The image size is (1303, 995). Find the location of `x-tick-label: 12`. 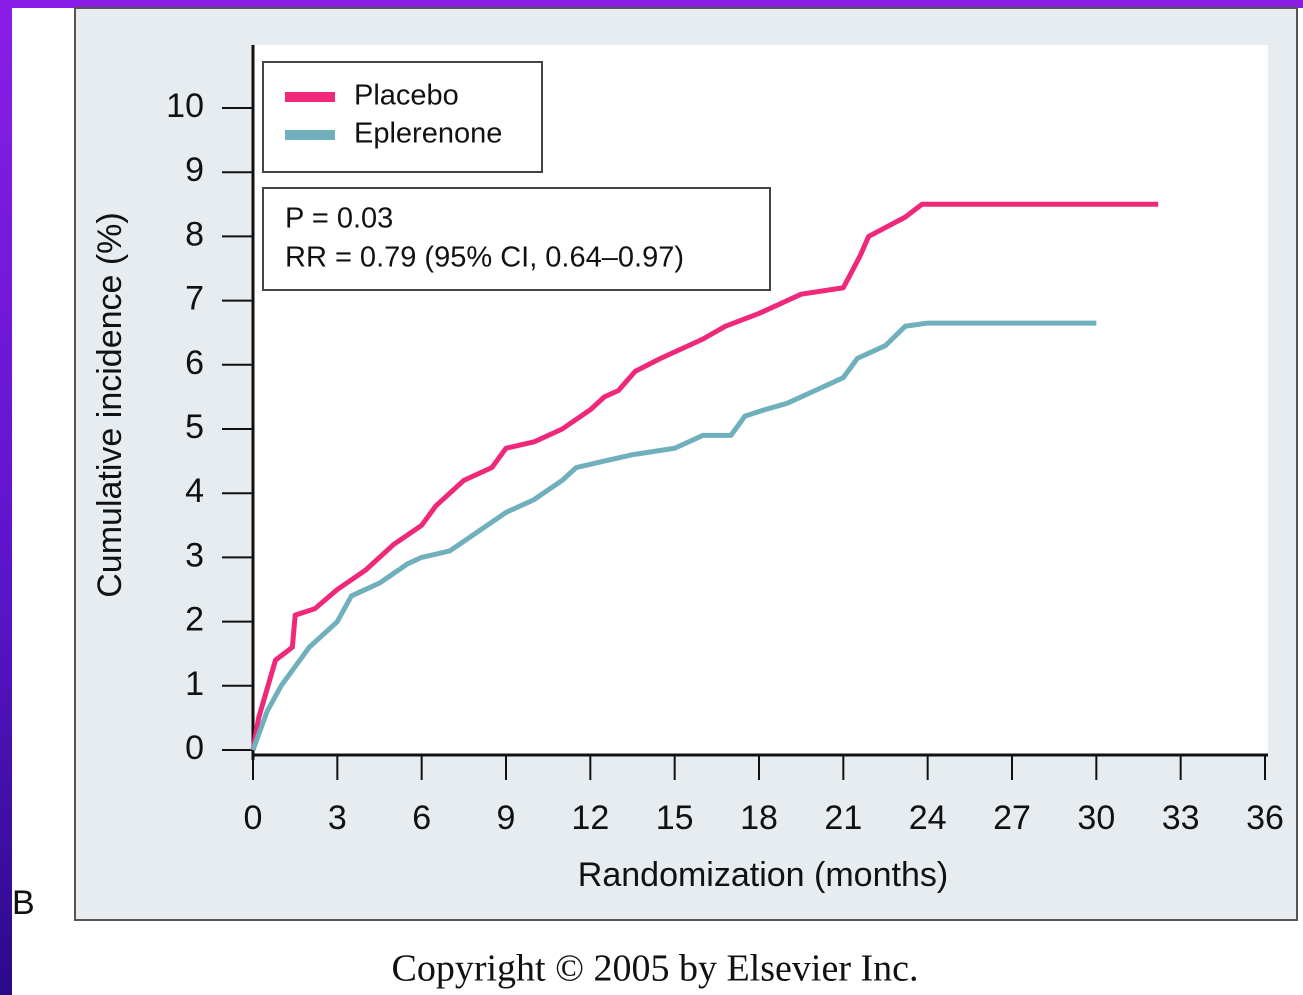

x-tick-label: 12 is located at coordinates (590, 818).